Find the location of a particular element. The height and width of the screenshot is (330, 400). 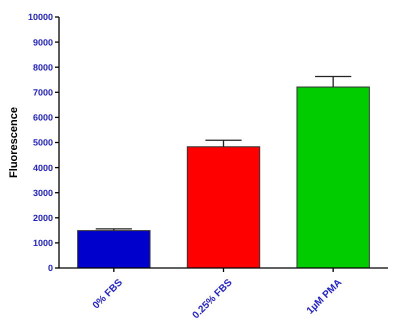

y-tick-label: 0 is located at coordinates (50, 268).